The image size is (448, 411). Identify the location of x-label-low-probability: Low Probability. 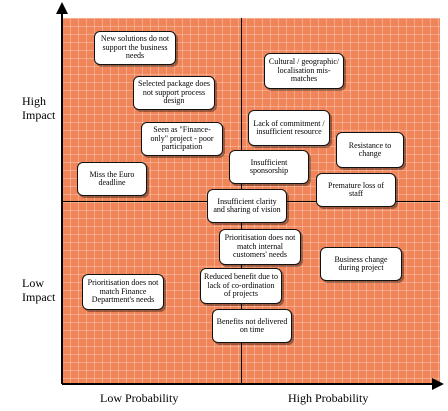
(139, 398).